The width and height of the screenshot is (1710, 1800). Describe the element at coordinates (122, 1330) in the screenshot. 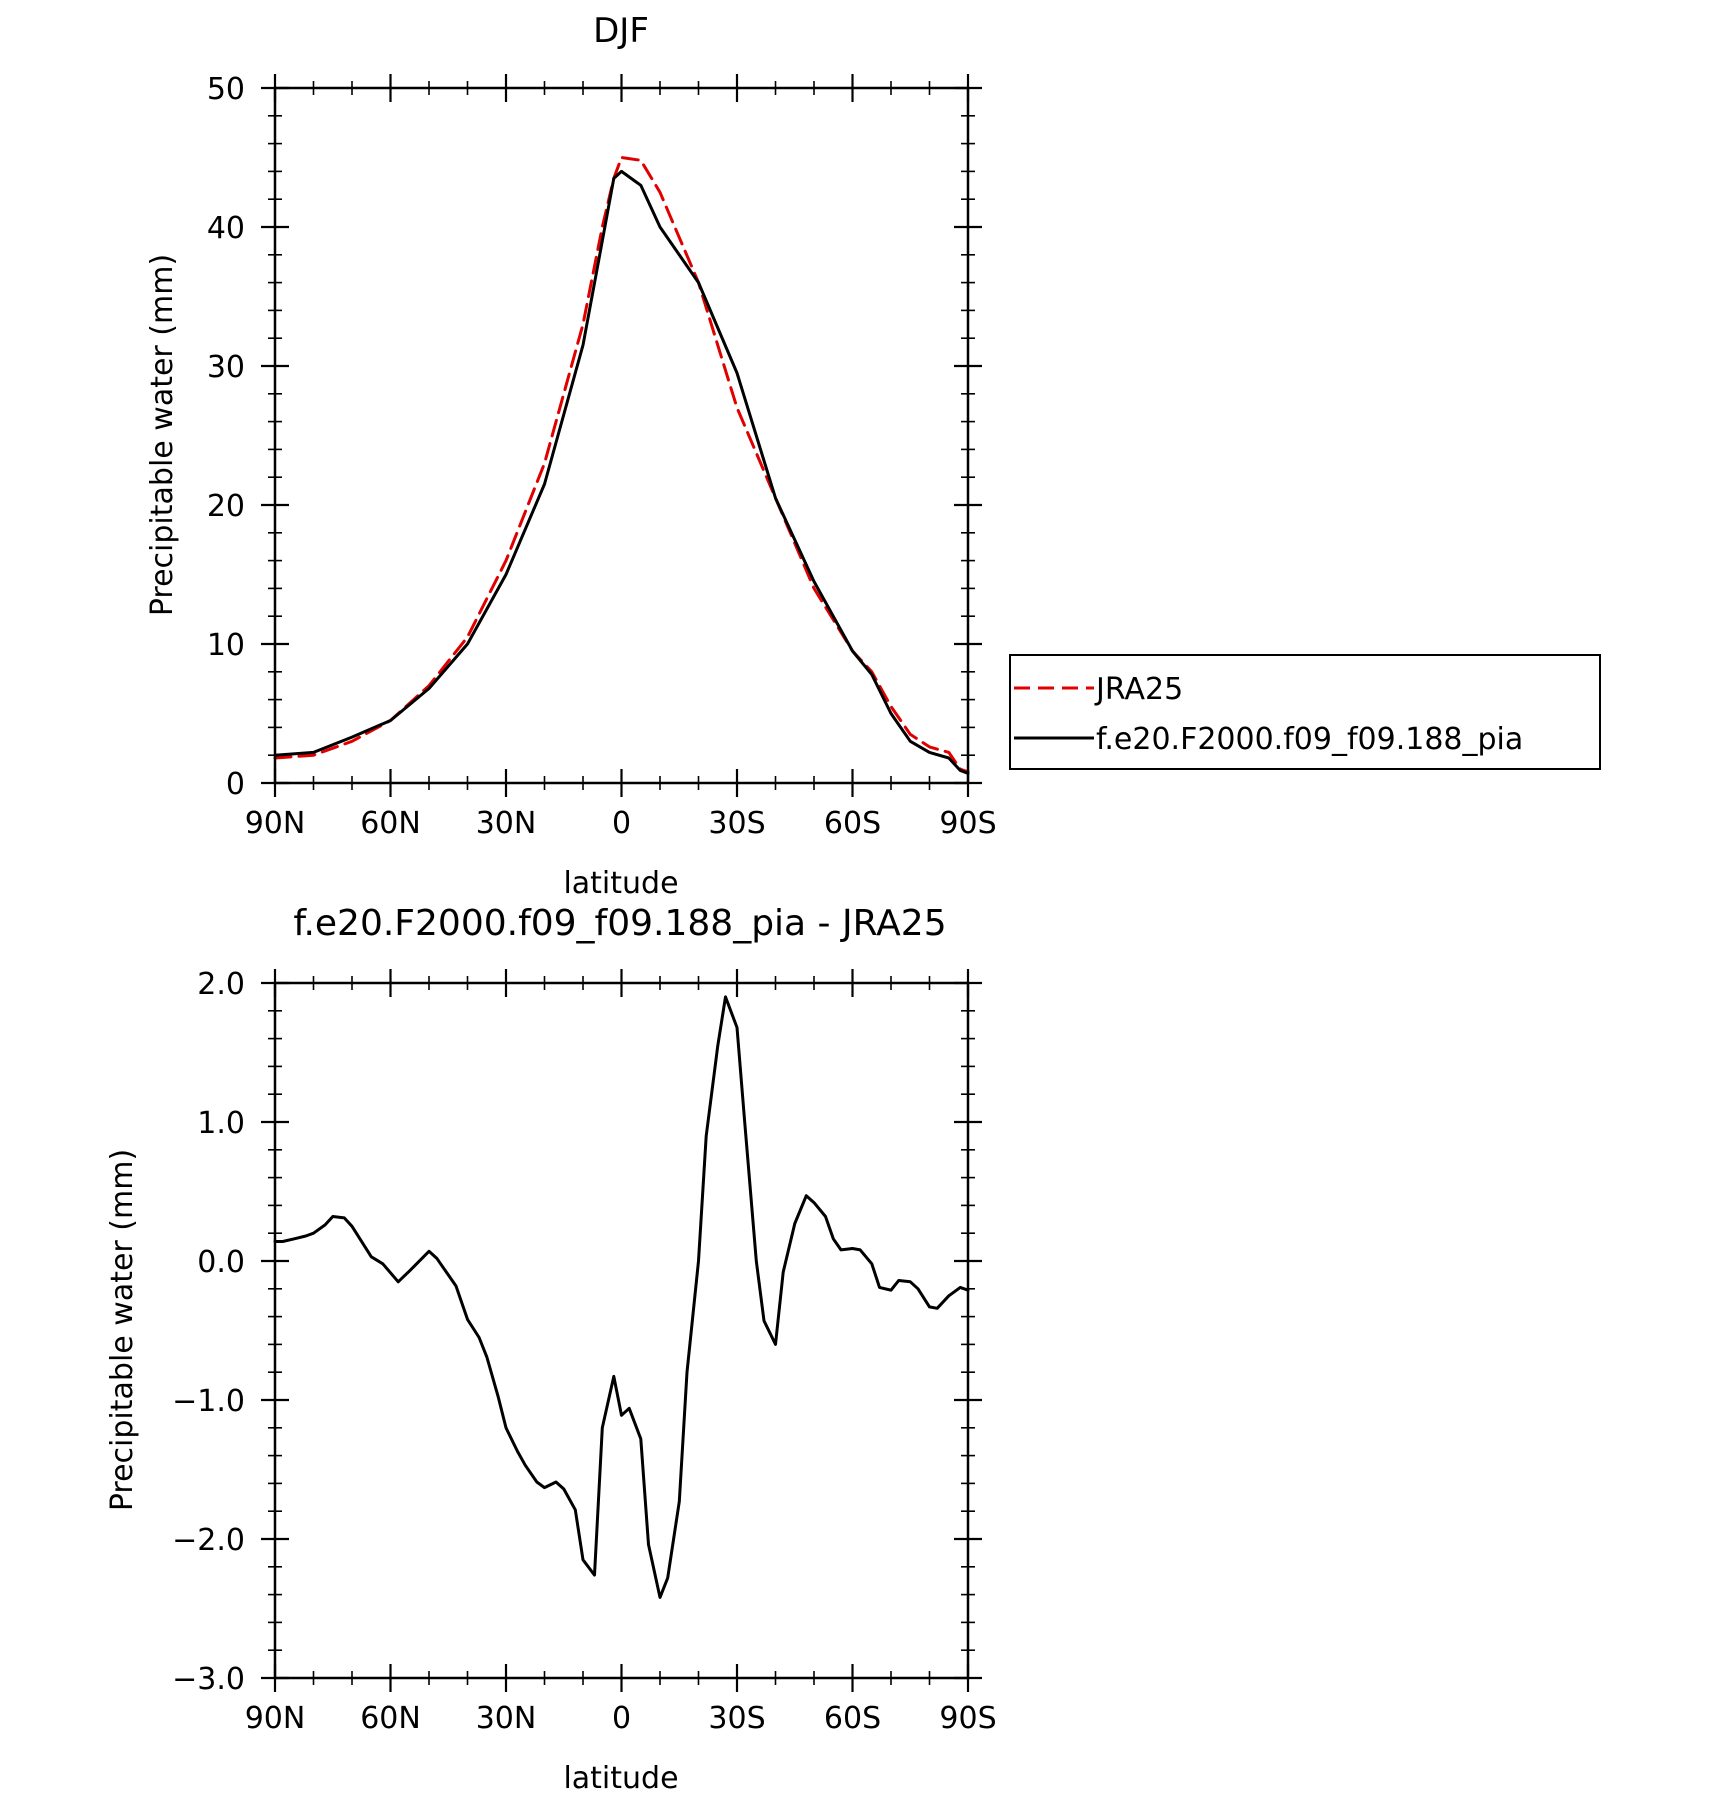

I see `bottom-y-axis-label: Precipitable water (mm)` at that location.